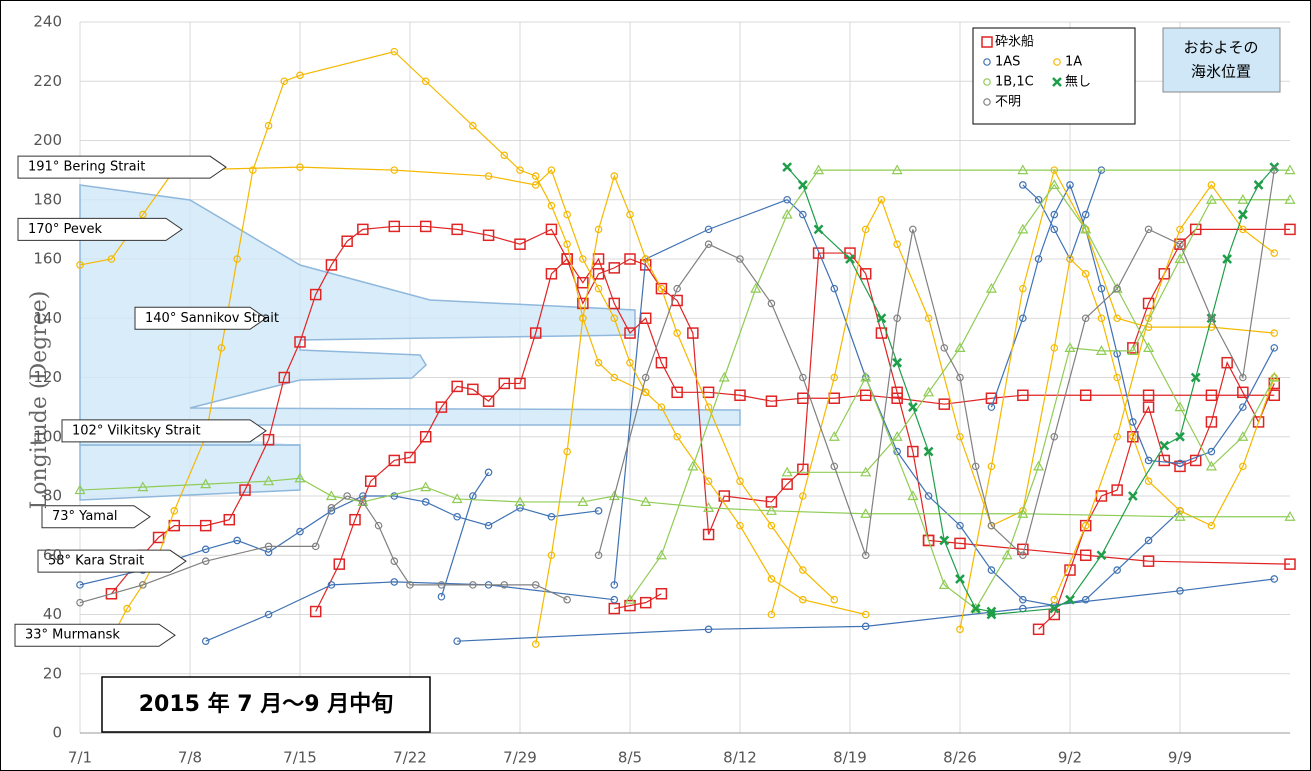 This screenshot has width=1311, height=771. What do you see at coordinates (1221, 72) in the screenshot?
I see `ice-box-text: 海氷位置` at bounding box center [1221, 72].